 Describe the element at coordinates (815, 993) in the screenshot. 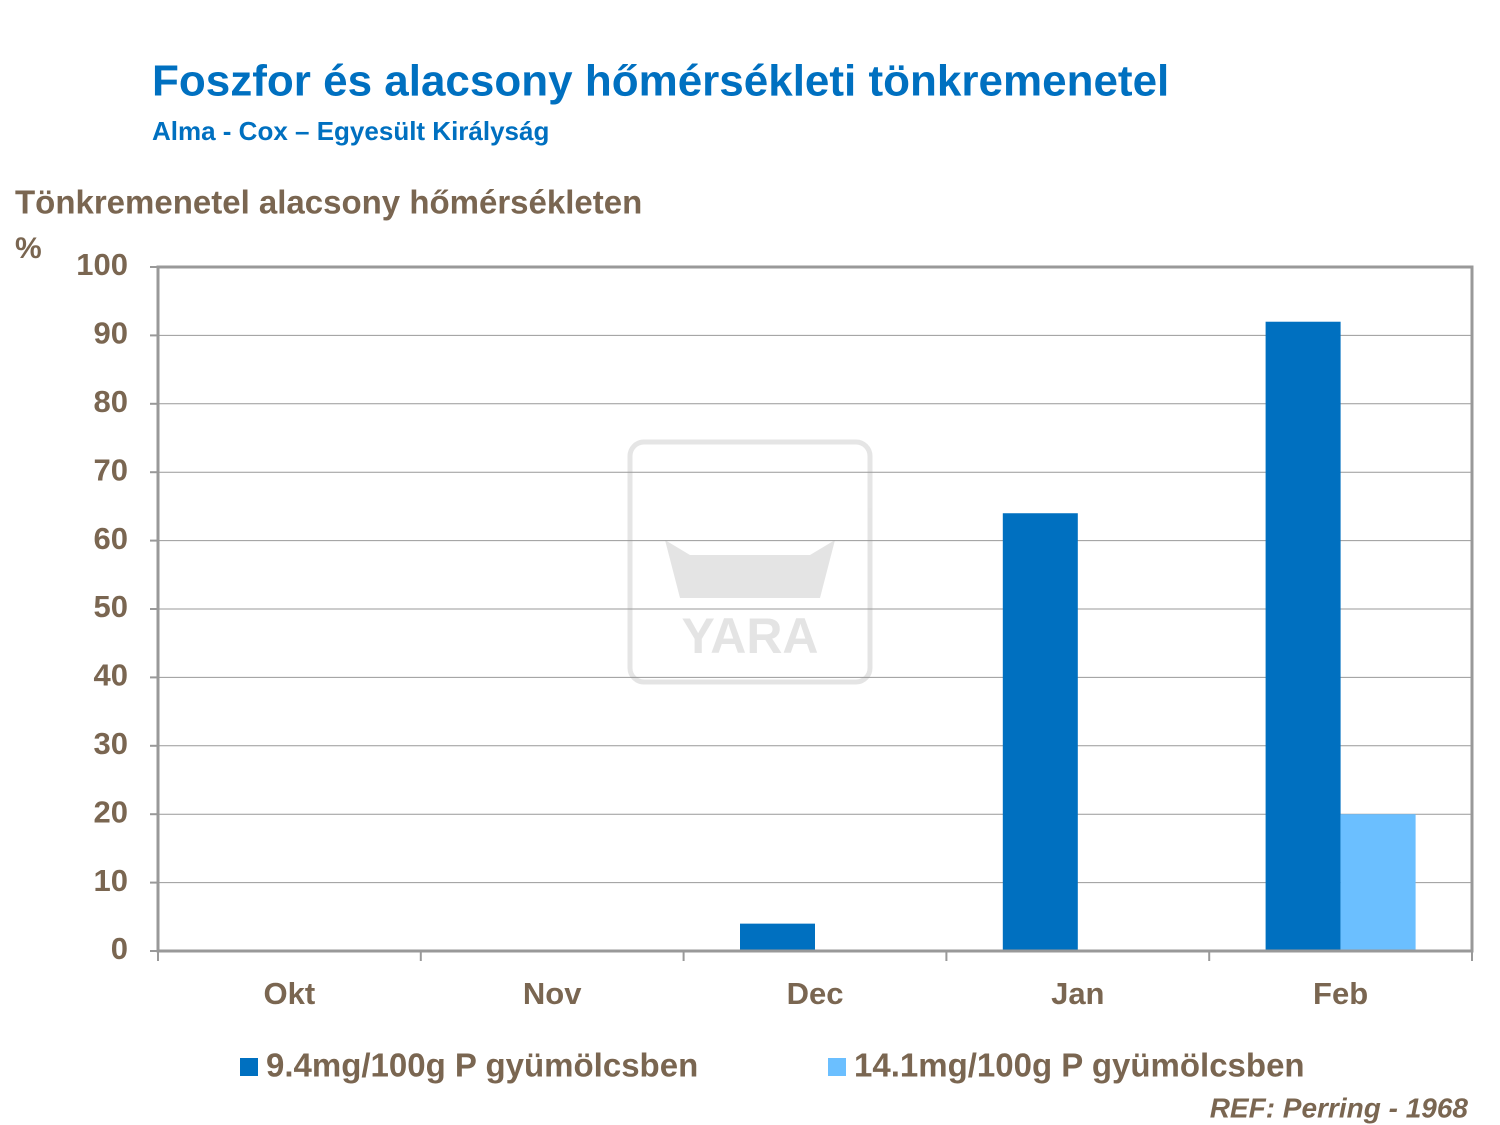

I see `x-tick-label: Dec` at that location.